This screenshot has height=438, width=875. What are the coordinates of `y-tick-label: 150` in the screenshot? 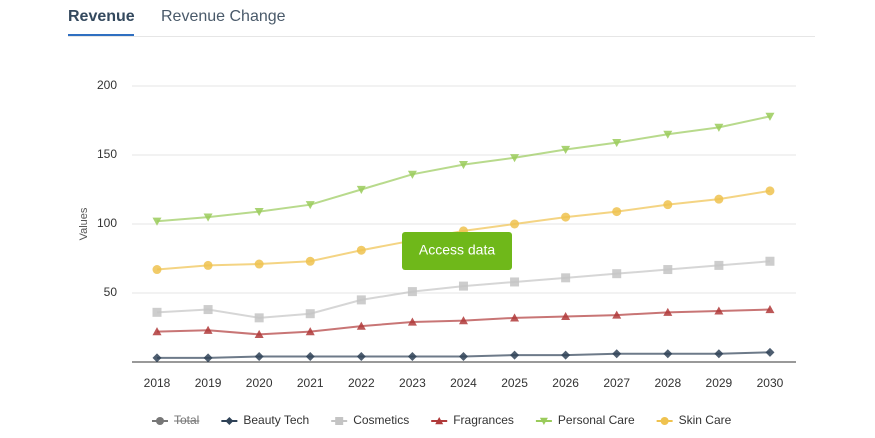 It's located at (107, 154).